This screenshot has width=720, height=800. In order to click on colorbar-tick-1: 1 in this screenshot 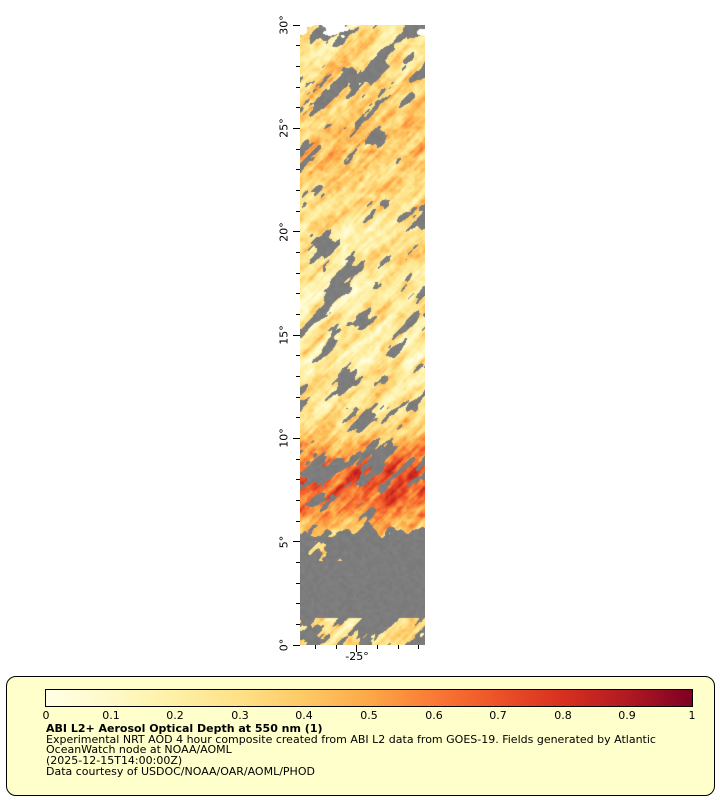, I will do `click(692, 715)`.